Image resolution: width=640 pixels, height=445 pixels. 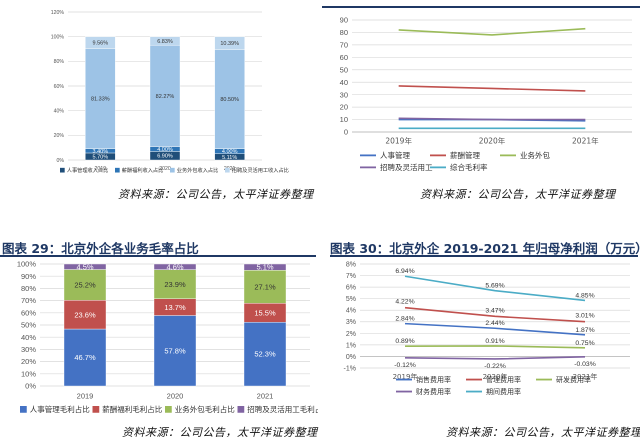 What do you see at coordinates (28, 312) in the screenshot?
I see `bottom_left-ytick-label: 60%` at bounding box center [28, 312].